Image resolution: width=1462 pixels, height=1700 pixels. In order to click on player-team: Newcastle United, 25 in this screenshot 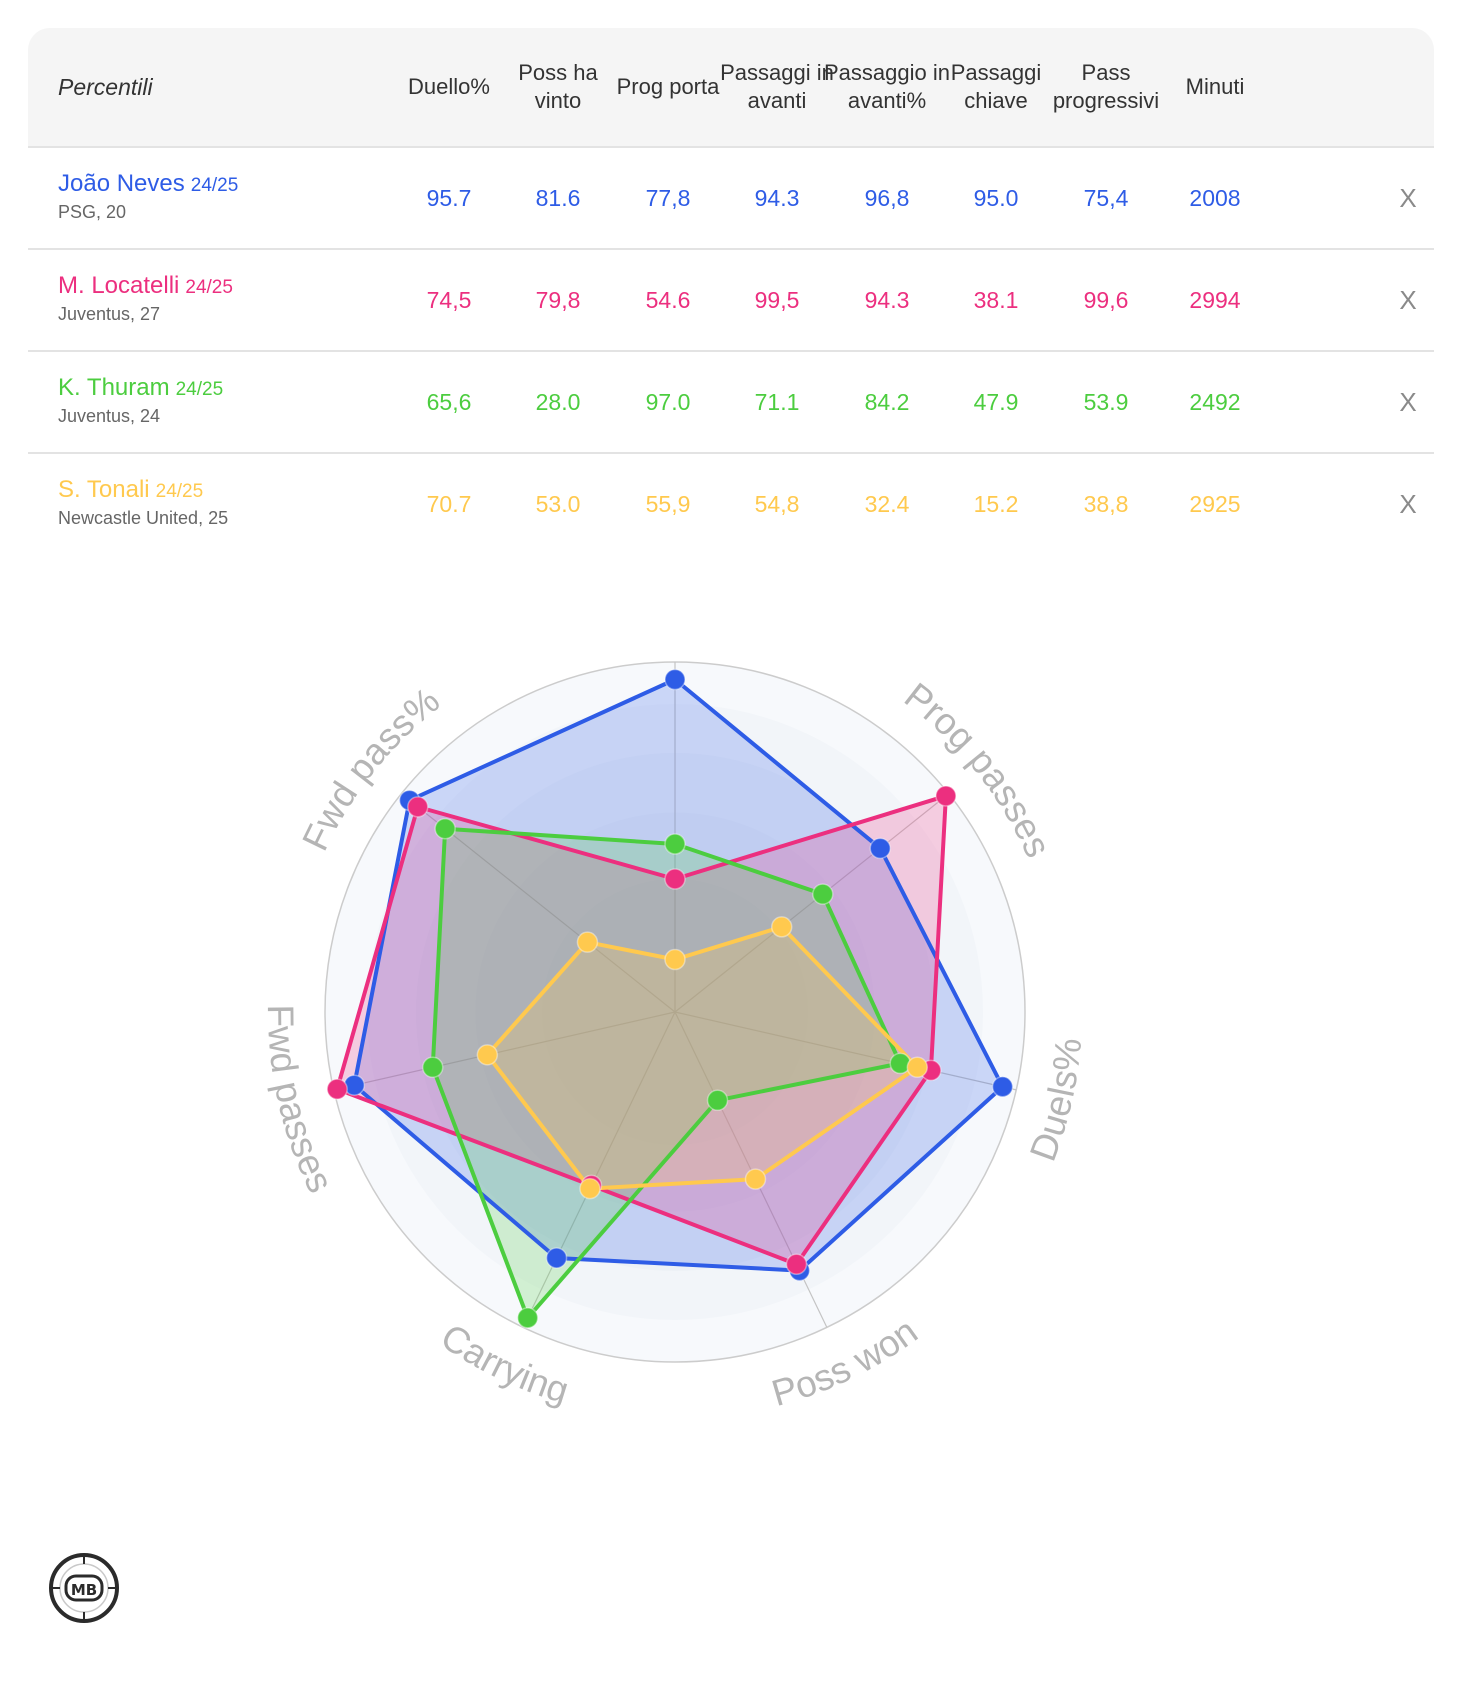, I will do `click(143, 518)`.